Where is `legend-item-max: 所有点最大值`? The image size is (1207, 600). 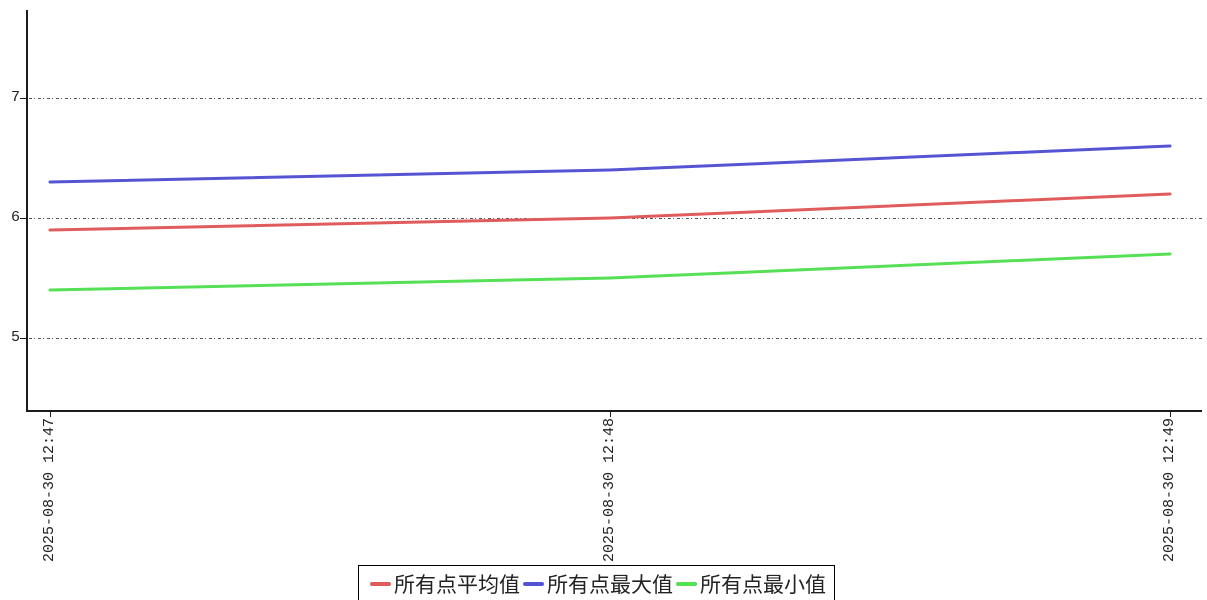 legend-item-max: 所有点最大值 is located at coordinates (596, 584).